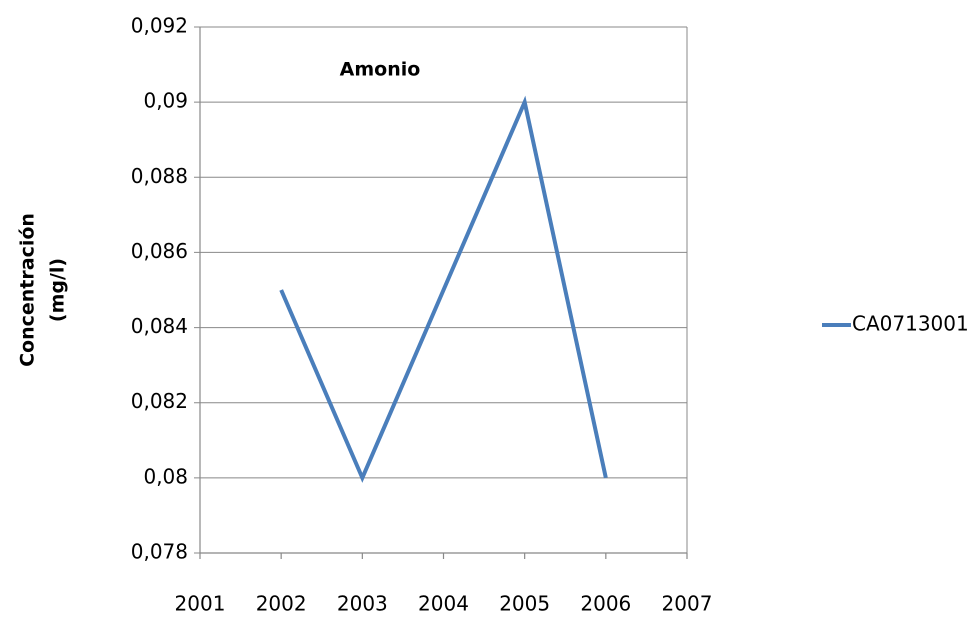  Describe the element at coordinates (58, 290) in the screenshot. I see `y-axis-label: (mg/l)` at that location.